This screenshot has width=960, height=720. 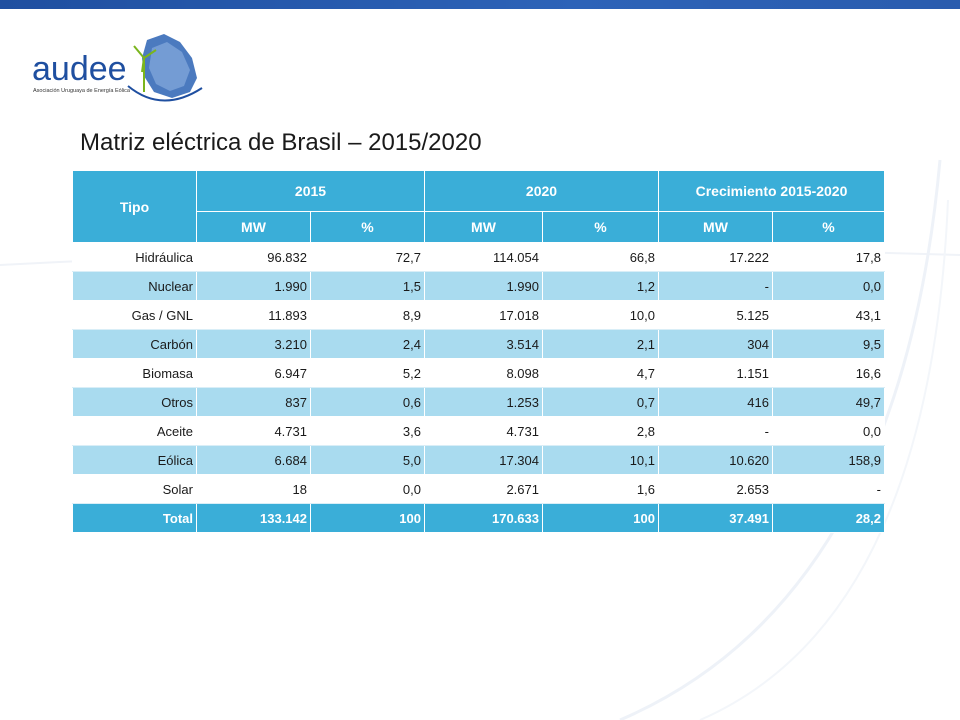 I want to click on header-crecimiento: Crecimiento 2015-2020, so click(x=771, y=191).